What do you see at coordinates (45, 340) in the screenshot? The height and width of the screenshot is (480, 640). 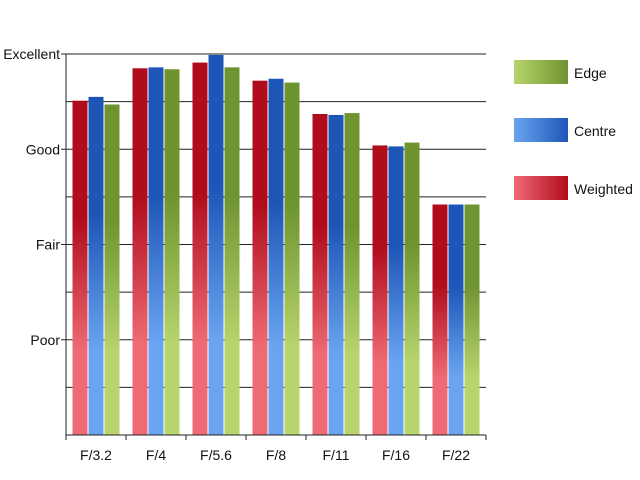 I see `y-tick-label: Poor` at bounding box center [45, 340].